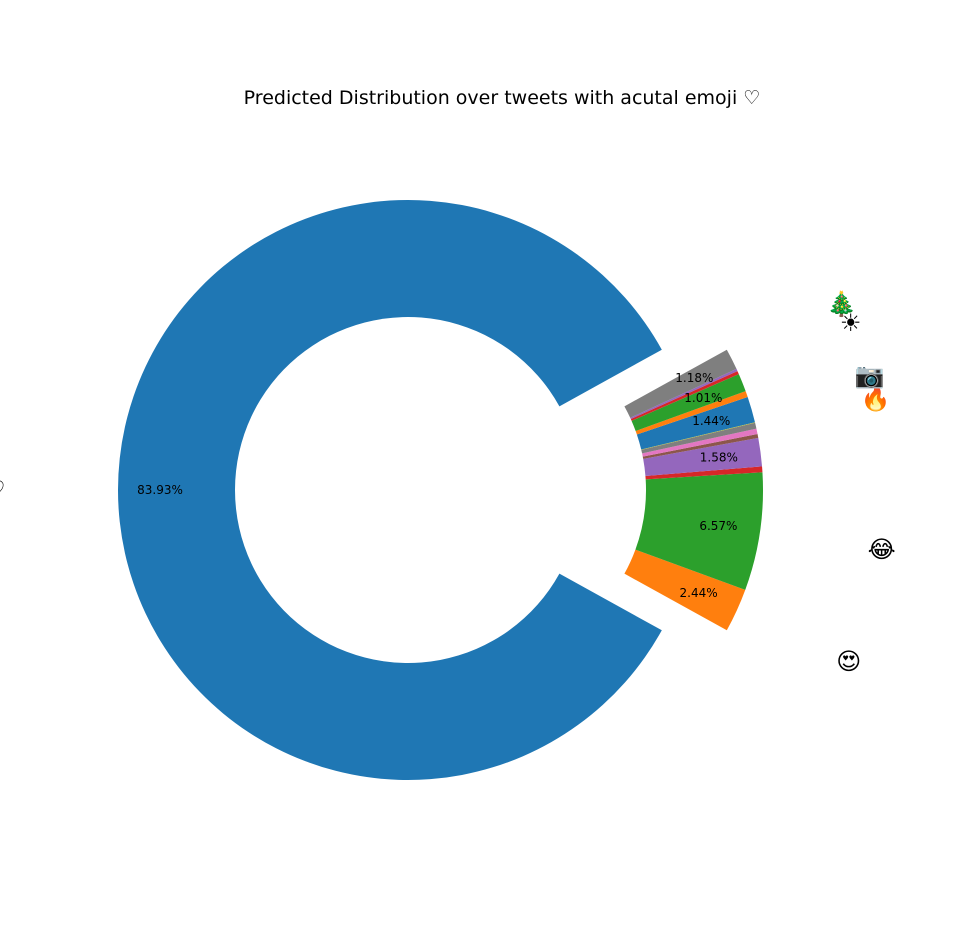  Describe the element at coordinates (719, 458) in the screenshot. I see `slice-percent-label-4: 1.58%` at that location.